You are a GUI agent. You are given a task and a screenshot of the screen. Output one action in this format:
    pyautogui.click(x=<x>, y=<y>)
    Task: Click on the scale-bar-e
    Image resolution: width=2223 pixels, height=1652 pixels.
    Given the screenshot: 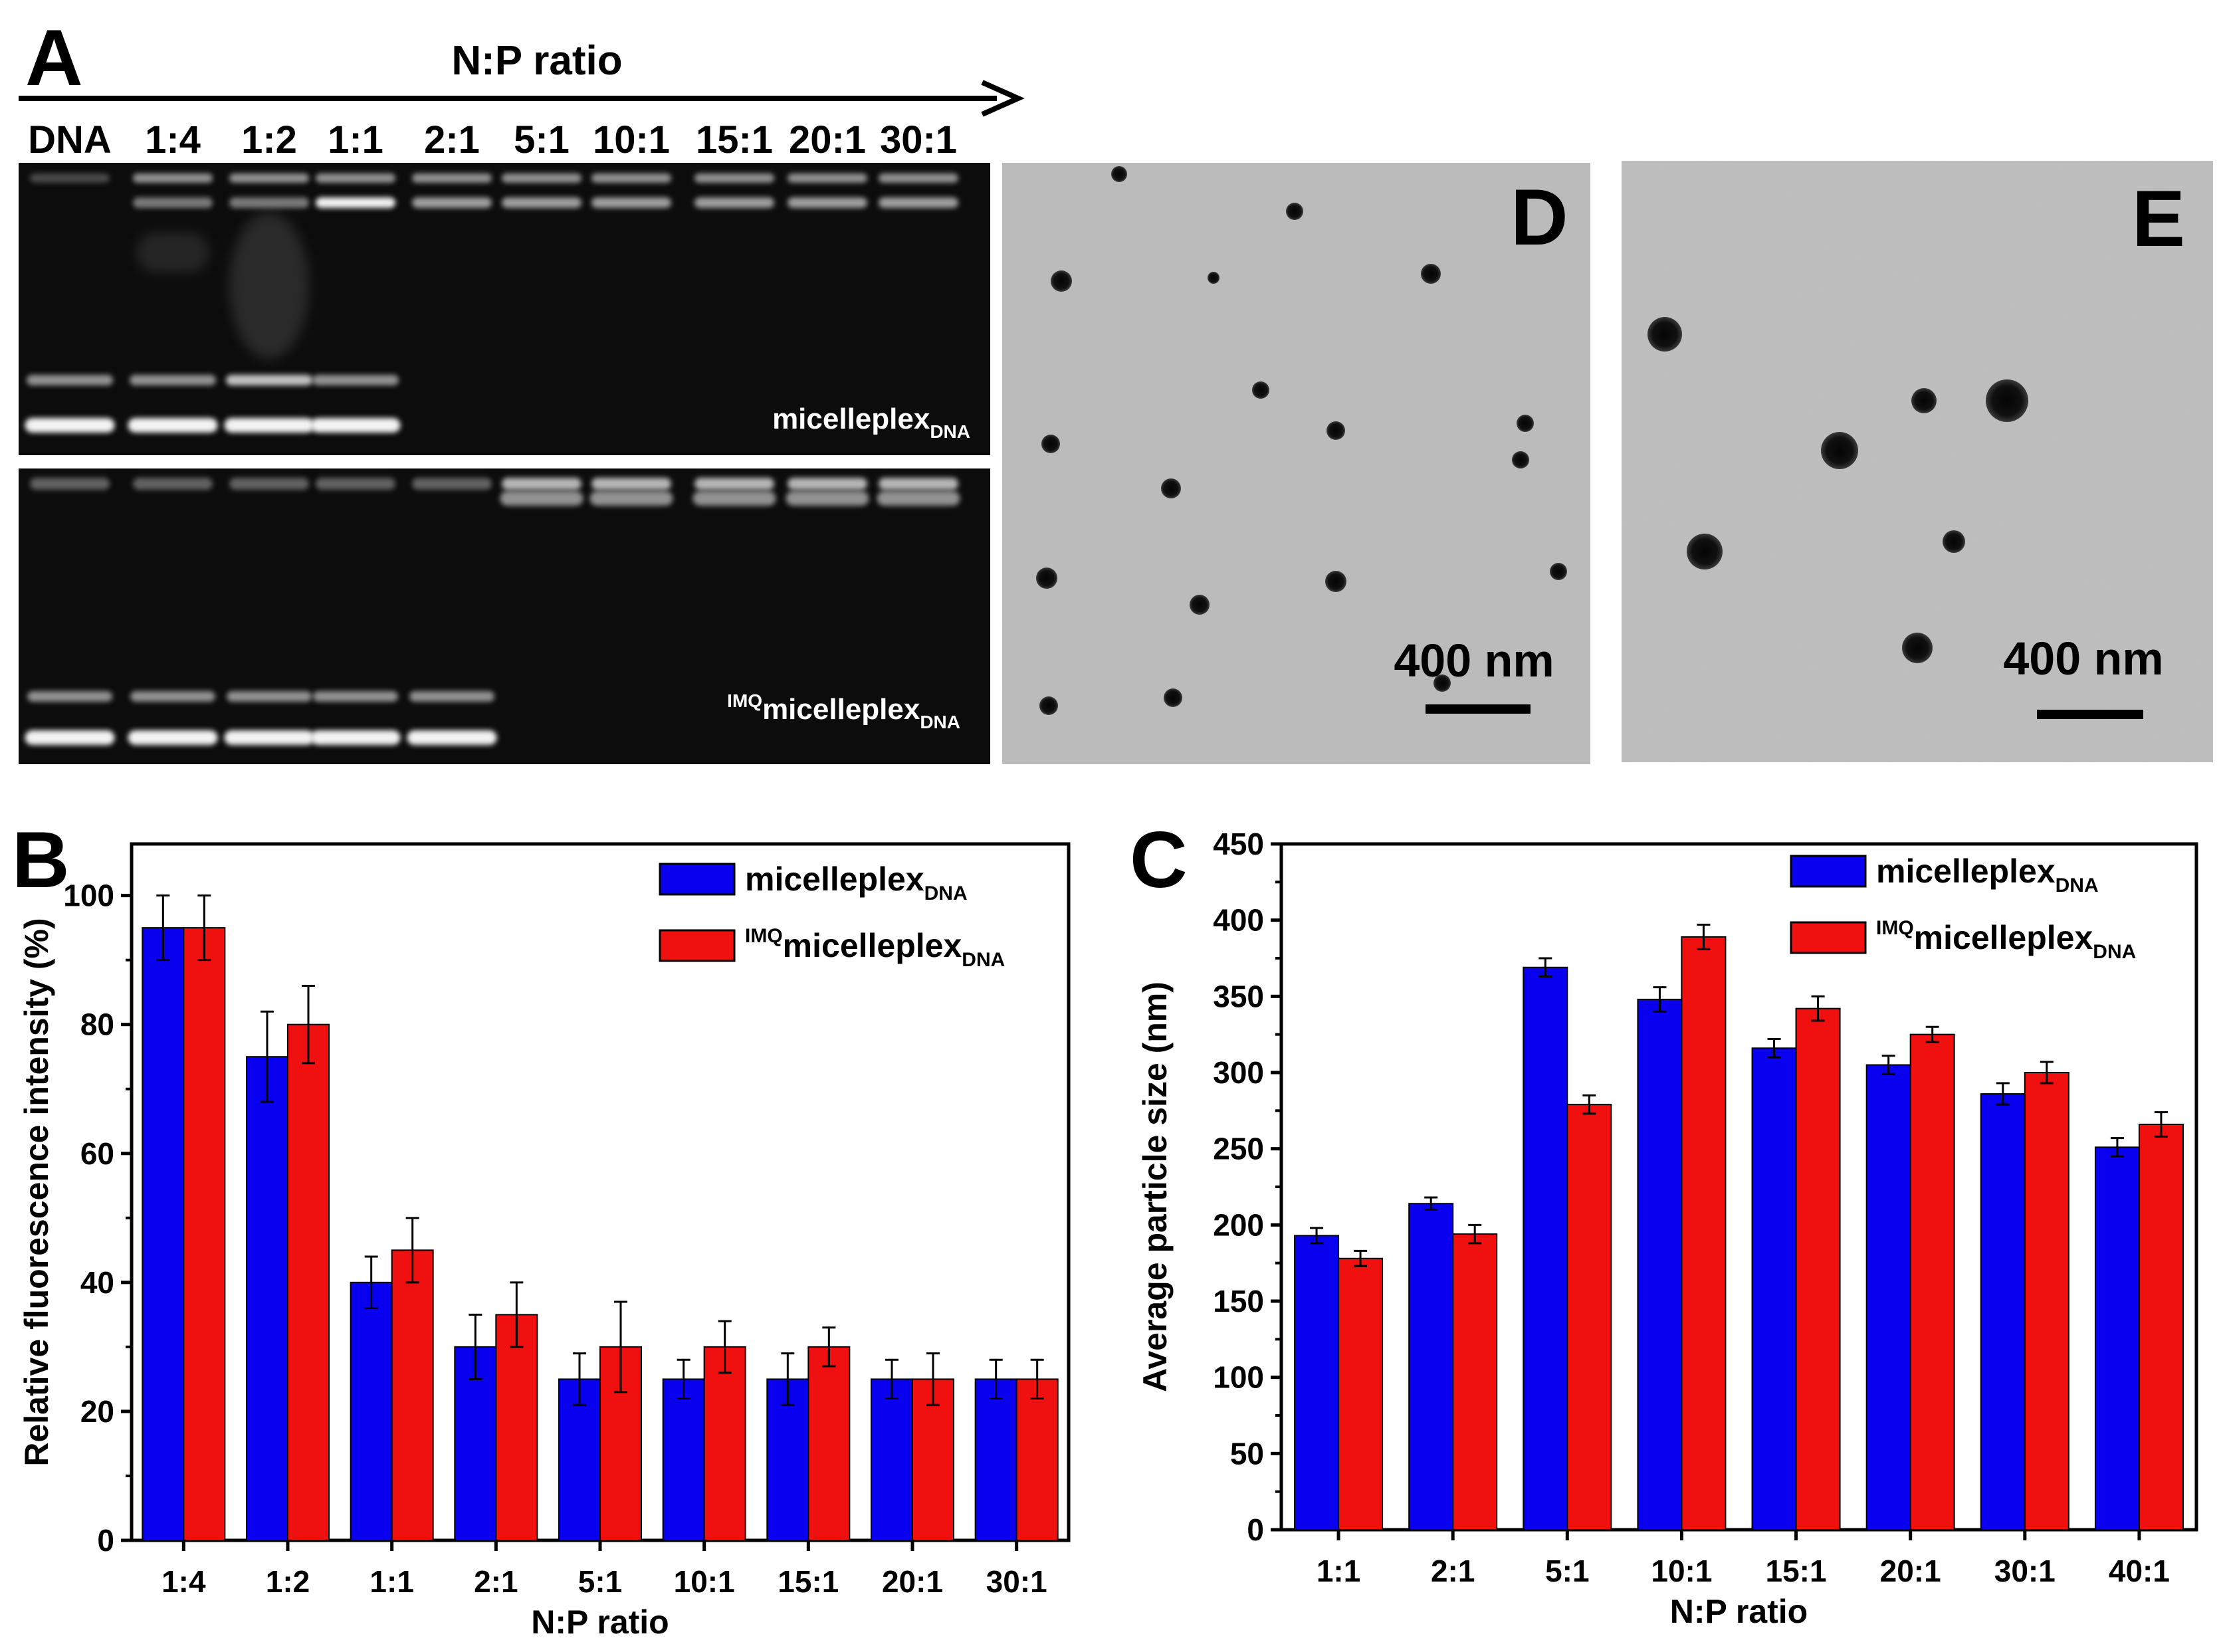 What is the action you would take?
    pyautogui.click(x=2090, y=715)
    